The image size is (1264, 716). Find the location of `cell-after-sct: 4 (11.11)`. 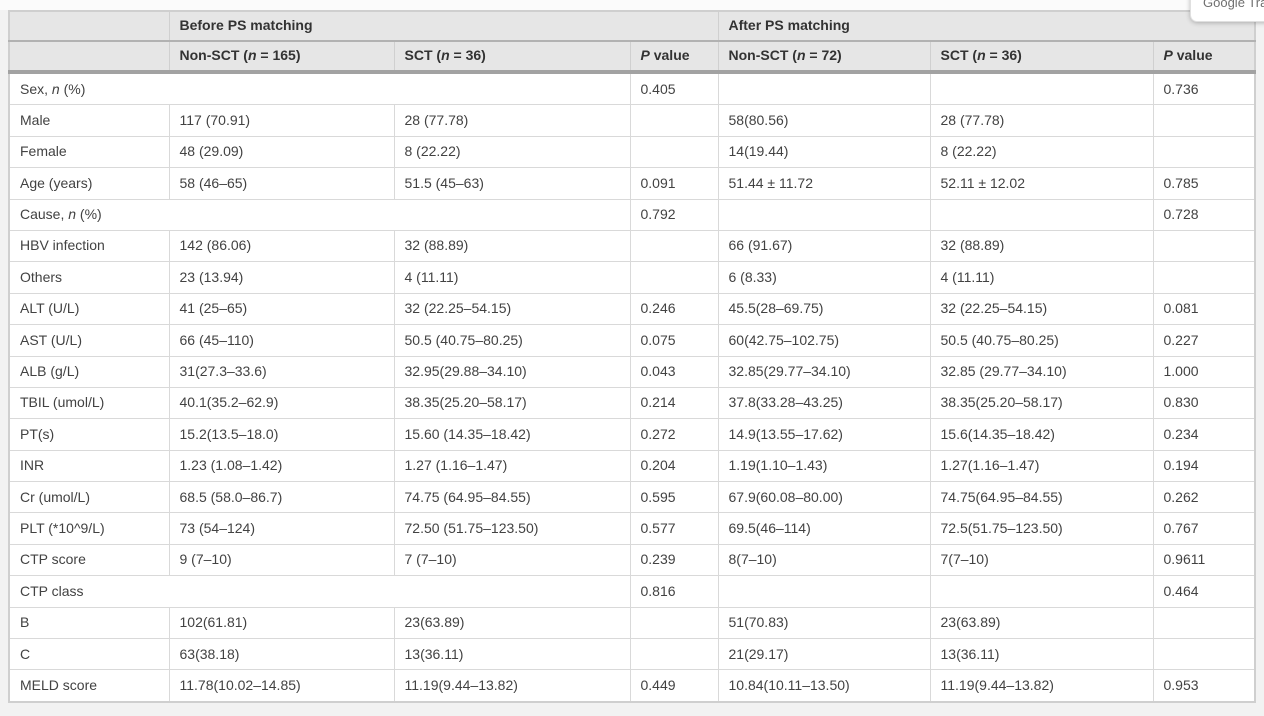

cell-after-sct: 4 (11.11) is located at coordinates (1041, 277).